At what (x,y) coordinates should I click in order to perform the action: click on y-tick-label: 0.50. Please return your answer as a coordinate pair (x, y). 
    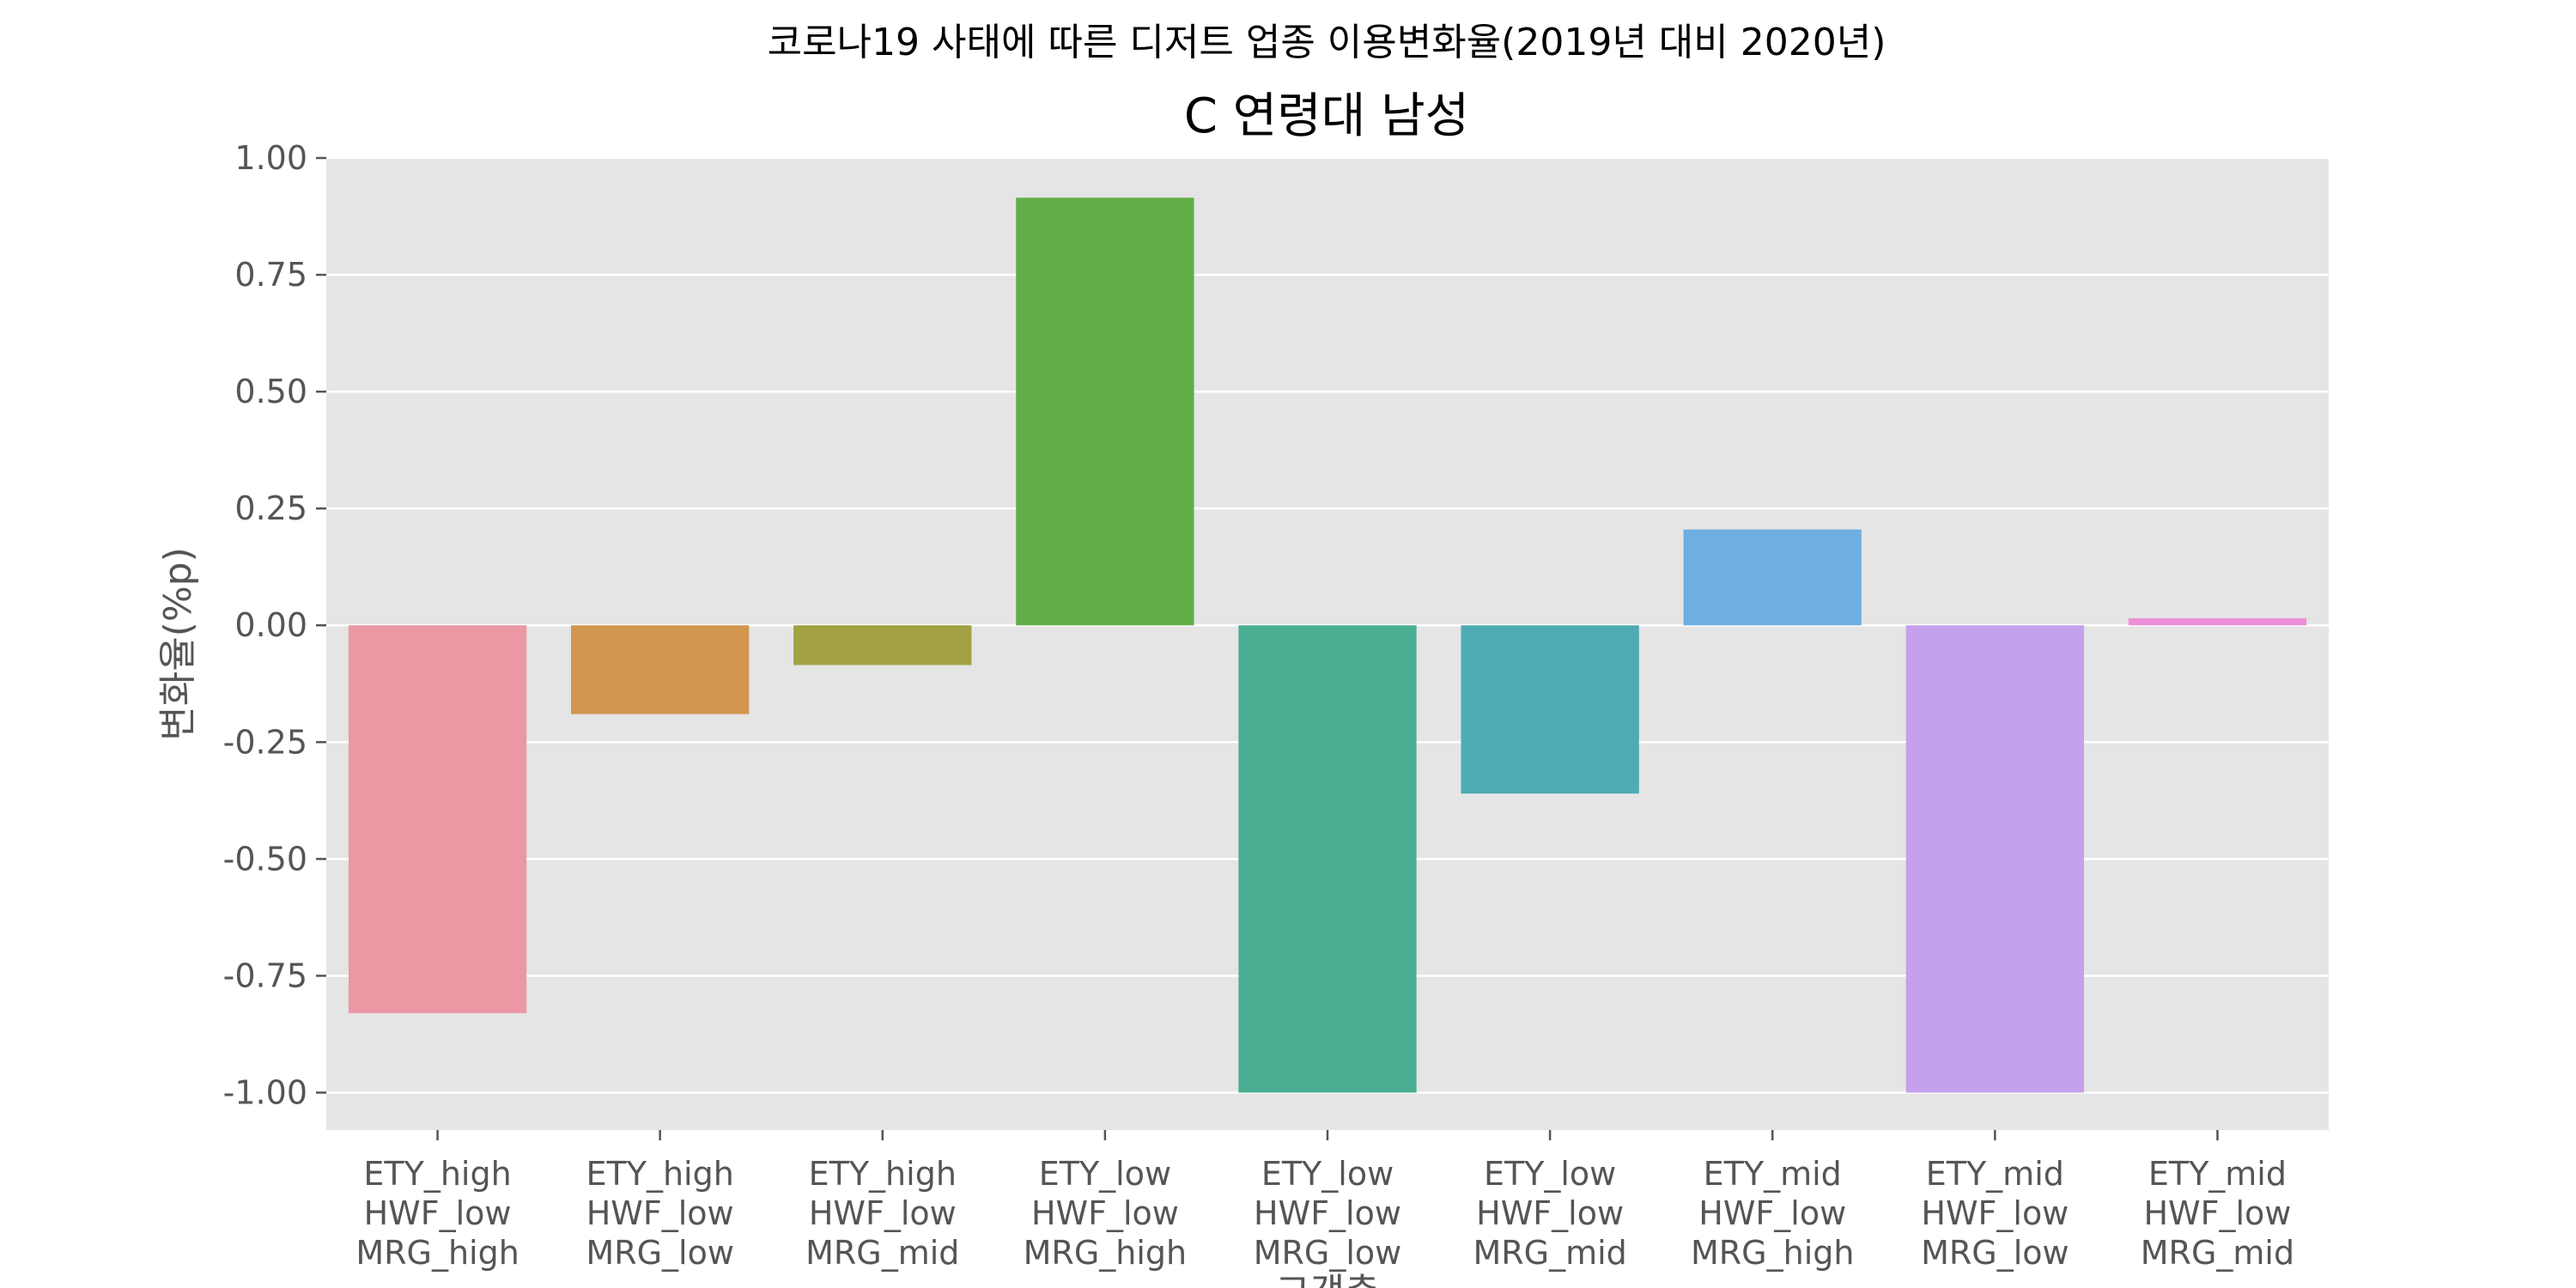
    Looking at the image, I should click on (270, 391).